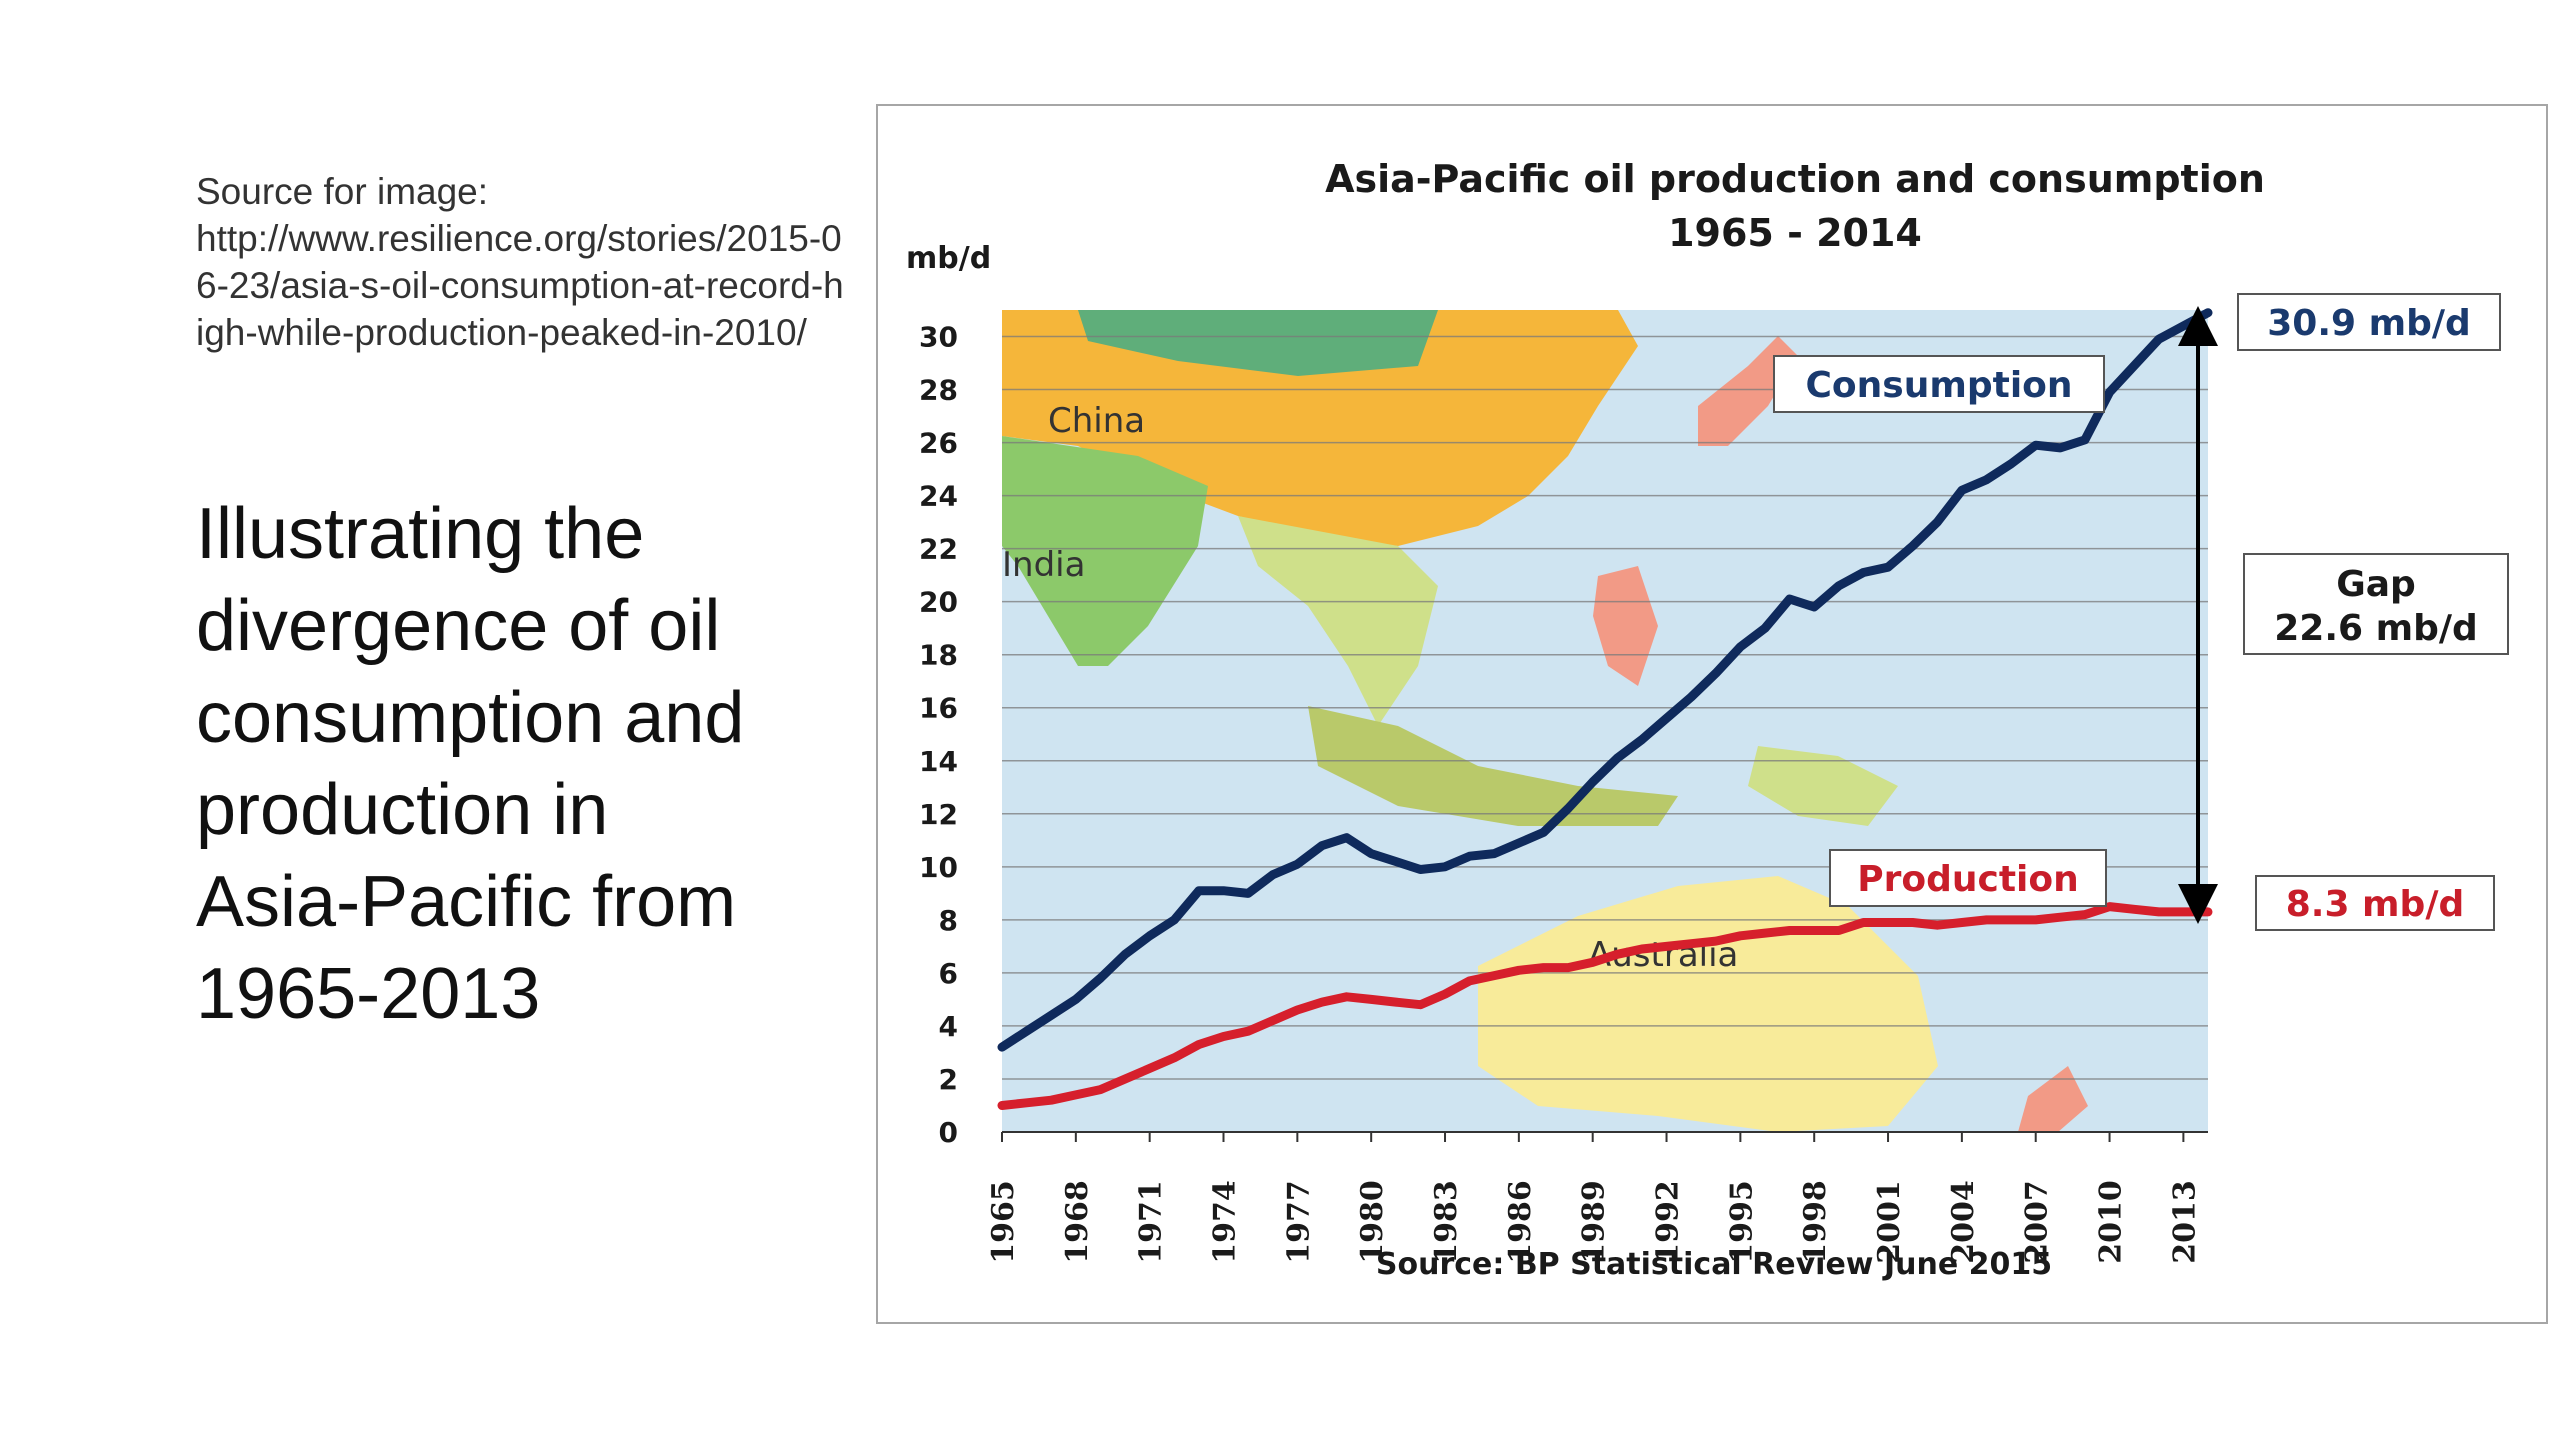 The height and width of the screenshot is (1440, 2560). Describe the element at coordinates (1446, 1222) in the screenshot. I see `x-tick-label: 1983` at that location.